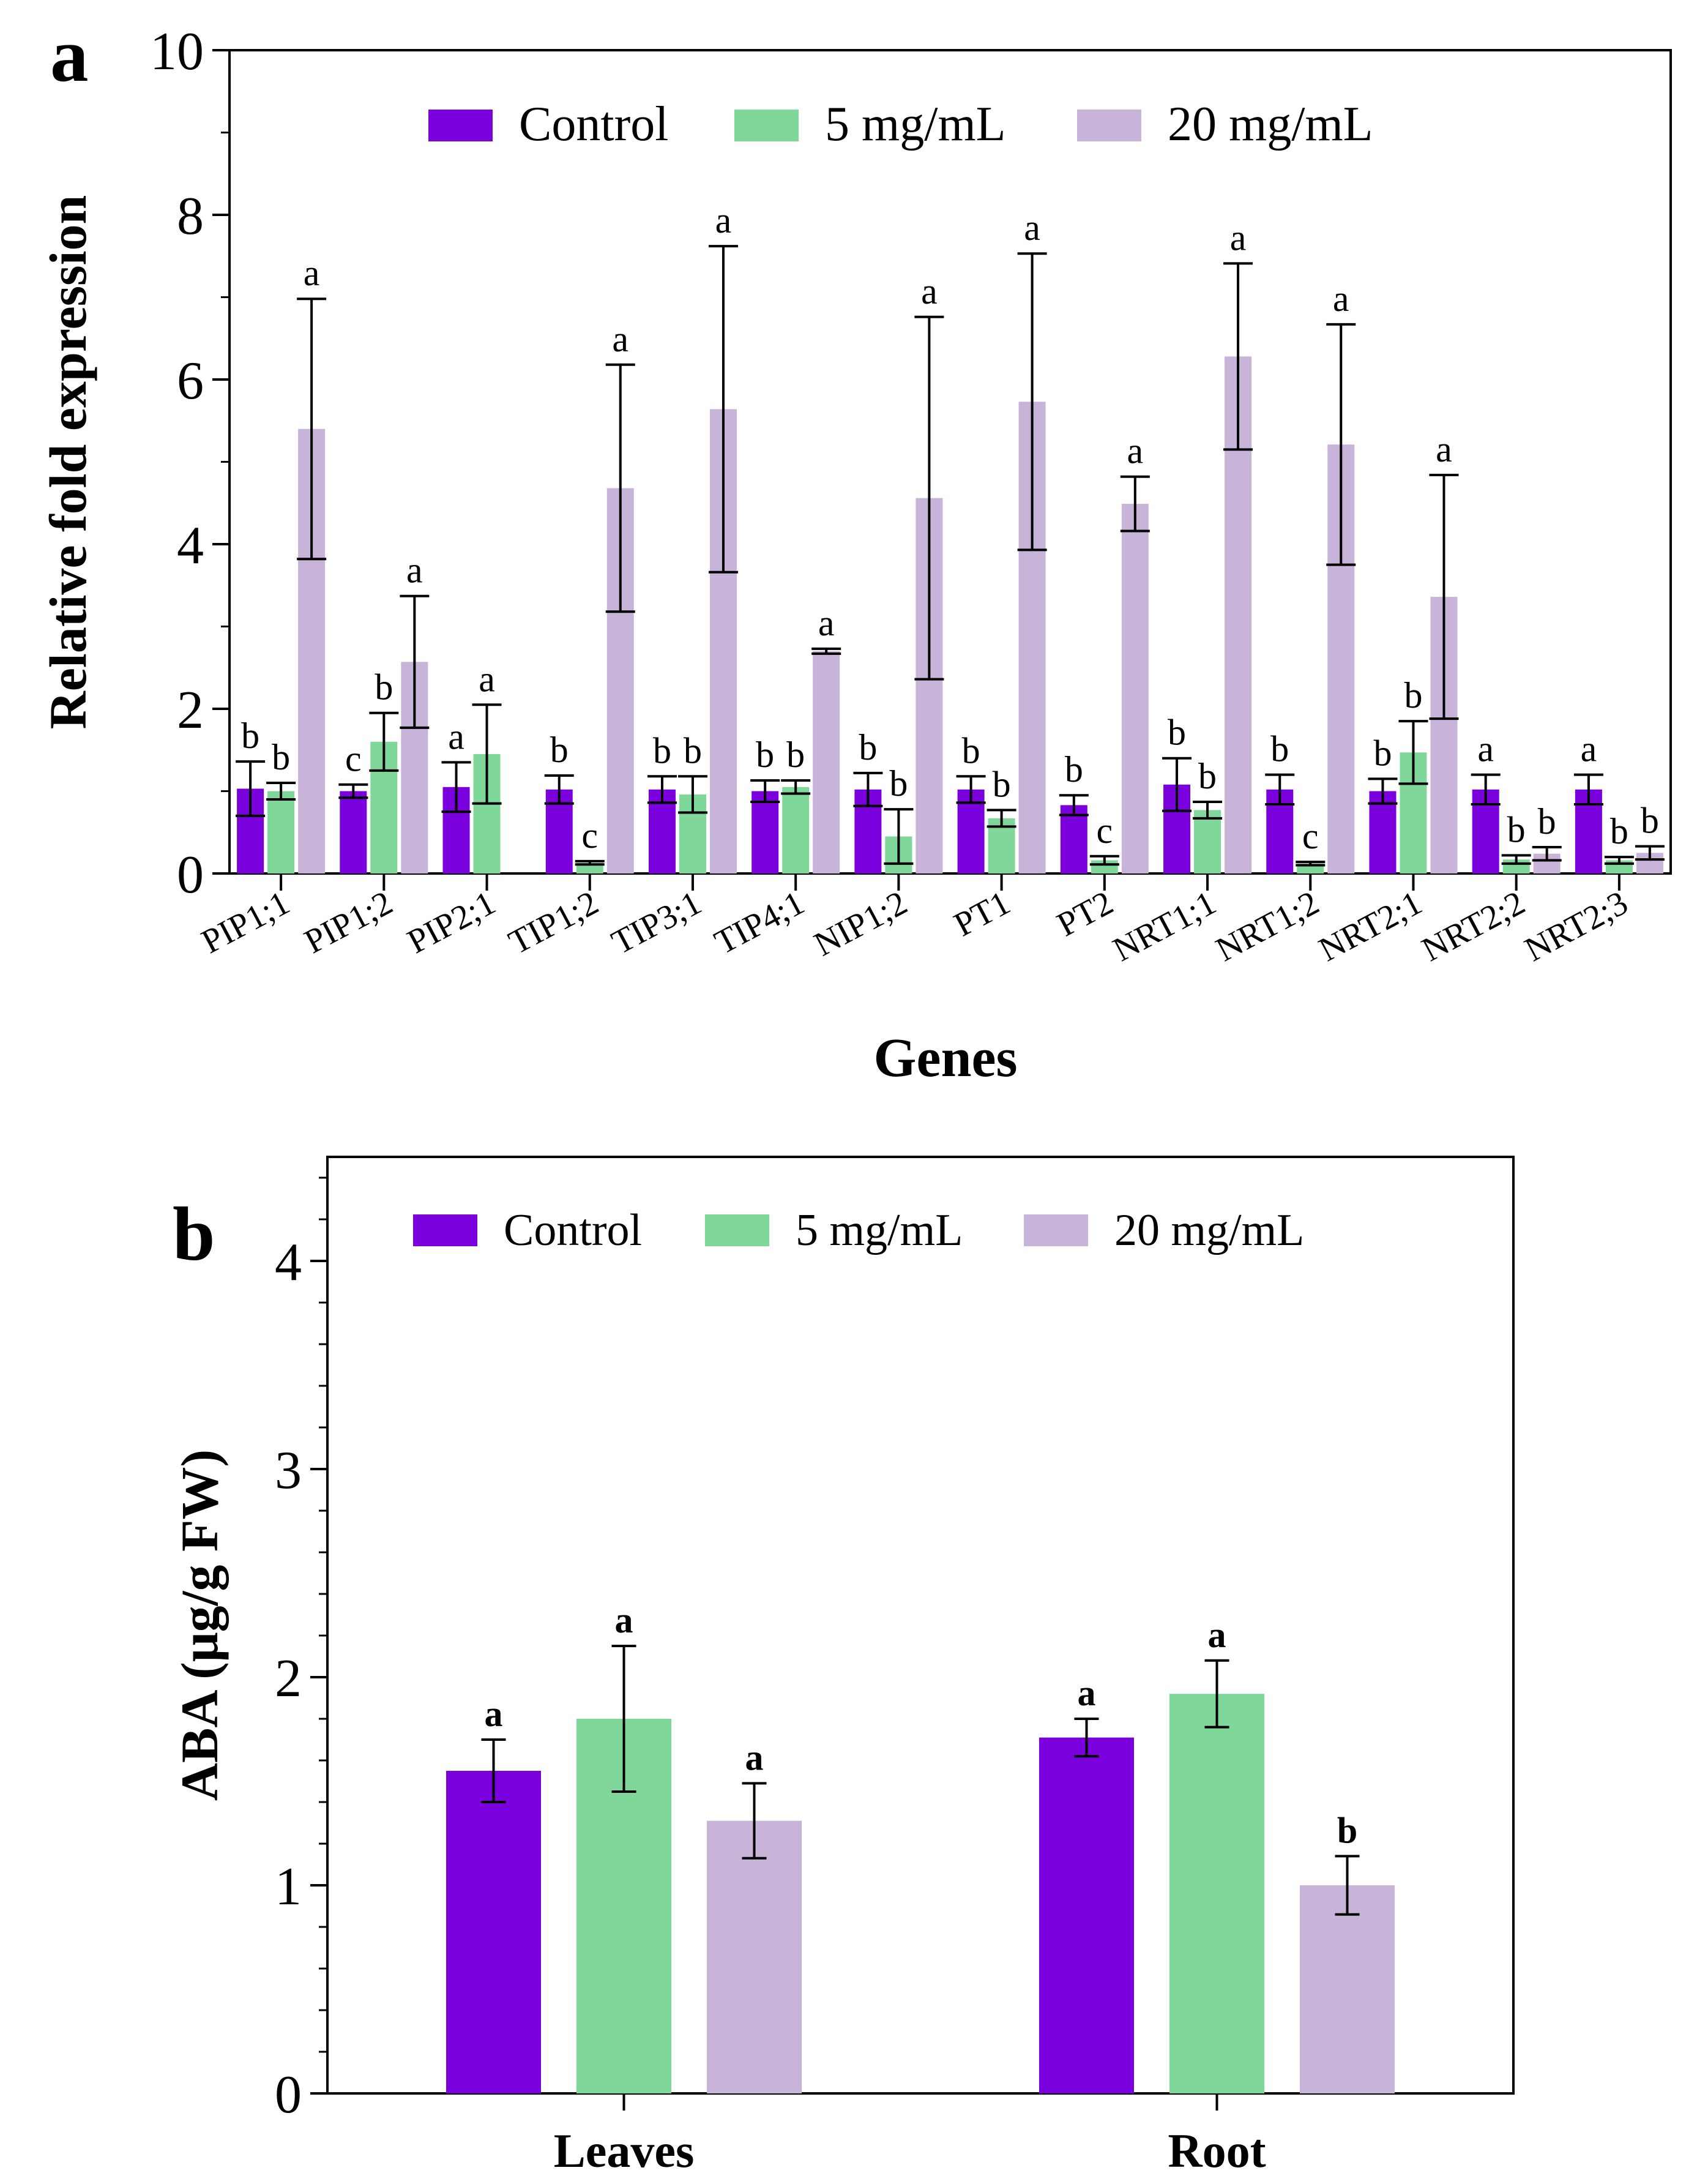 The height and width of the screenshot is (2184, 1697). What do you see at coordinates (759, 923) in the screenshot?
I see `a-category-label: TIP4;1` at bounding box center [759, 923].